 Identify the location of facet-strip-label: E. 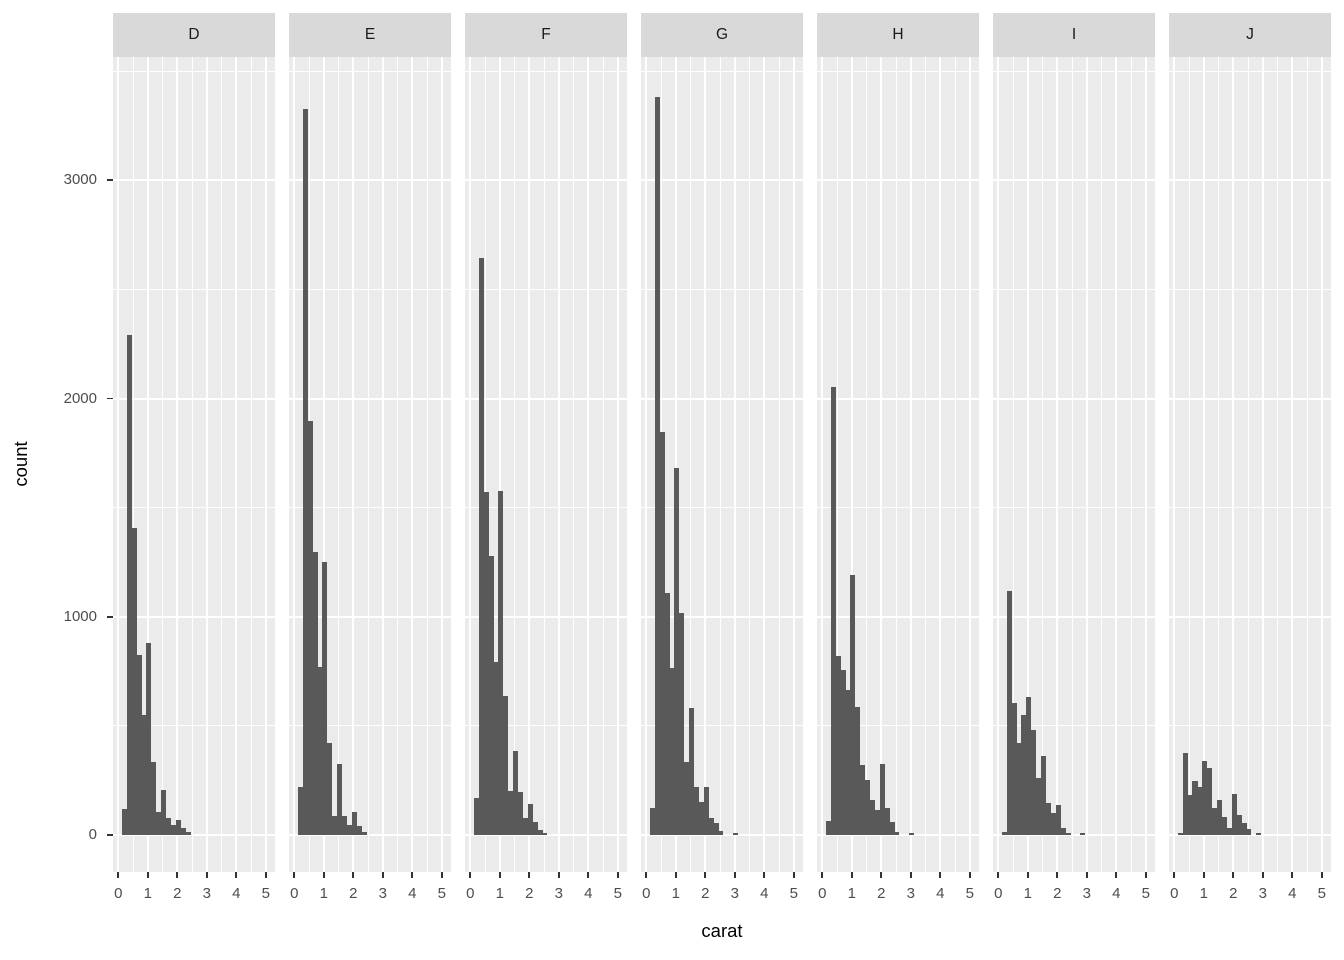
(370, 34).